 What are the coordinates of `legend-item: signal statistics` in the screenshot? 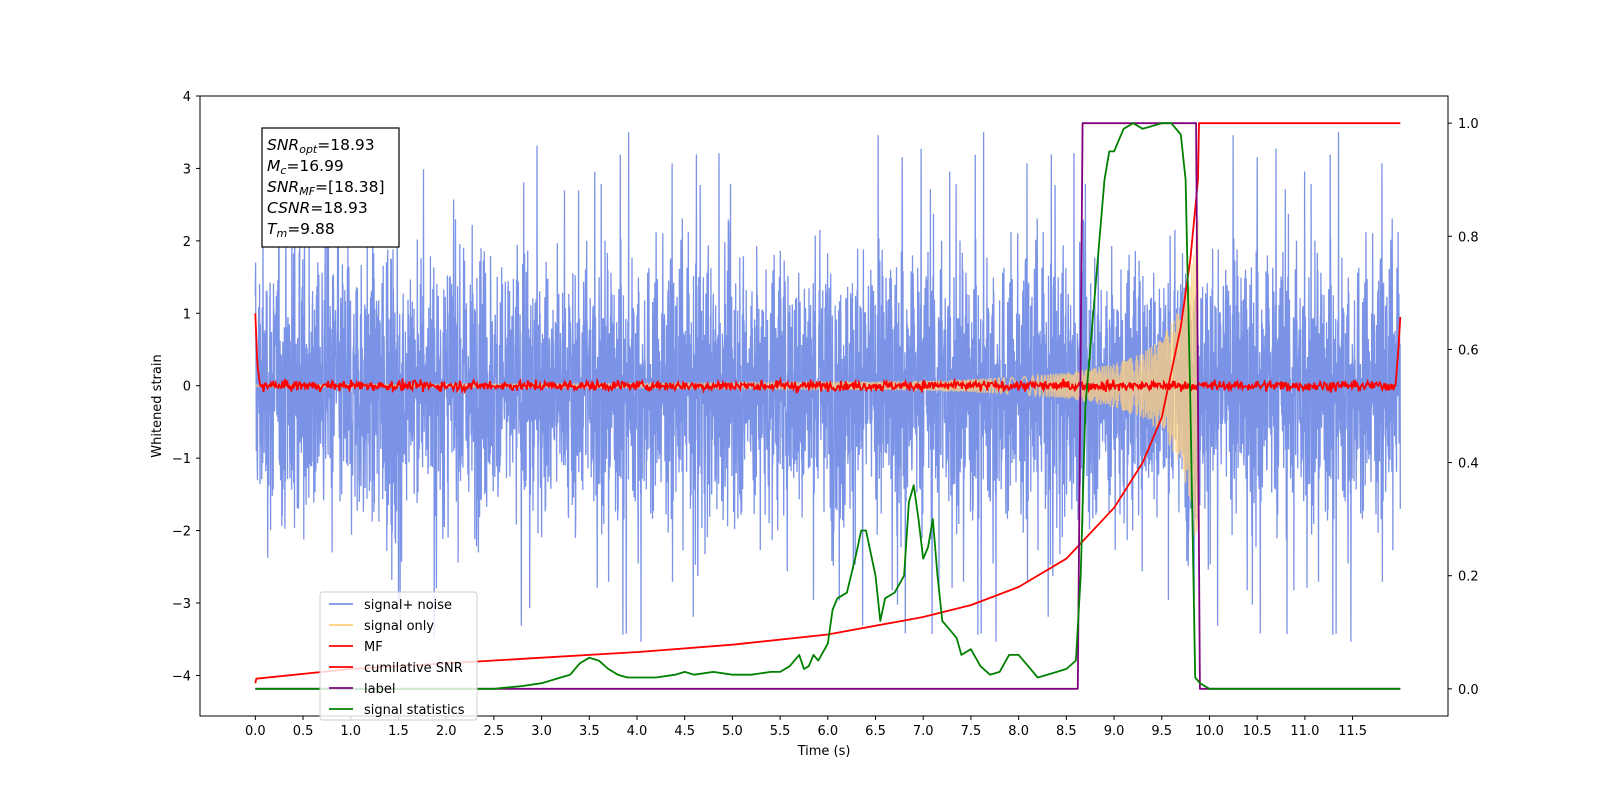 It's located at (397, 710).